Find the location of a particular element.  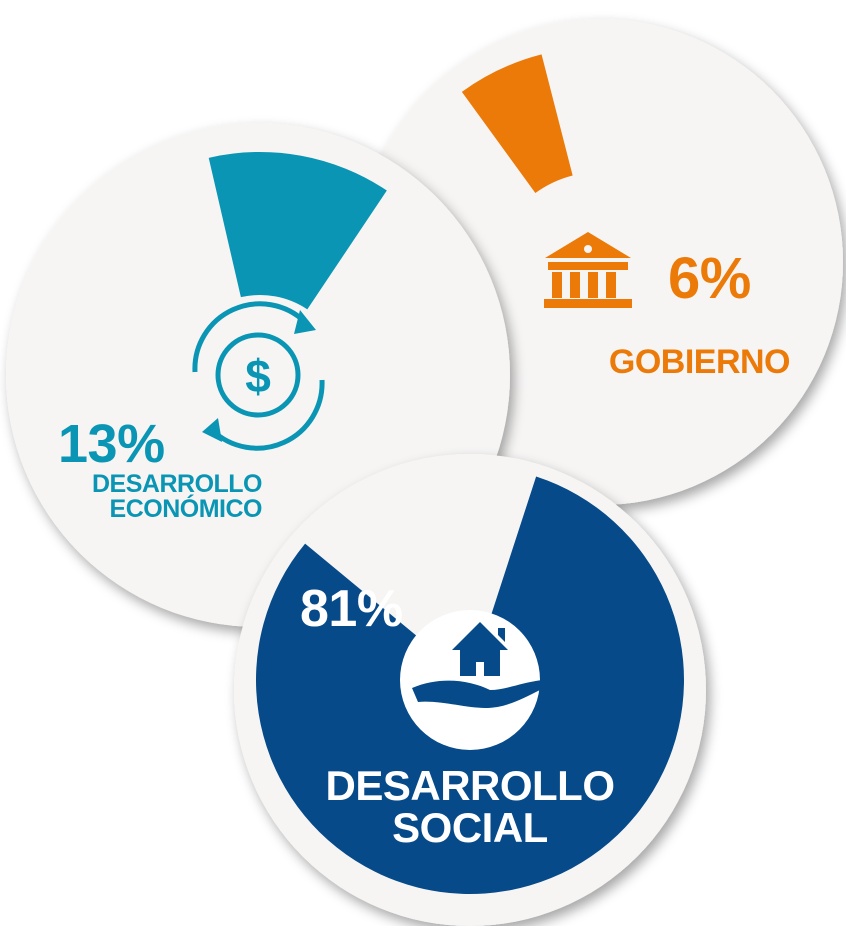

bank-icon is located at coordinates (588, 270).